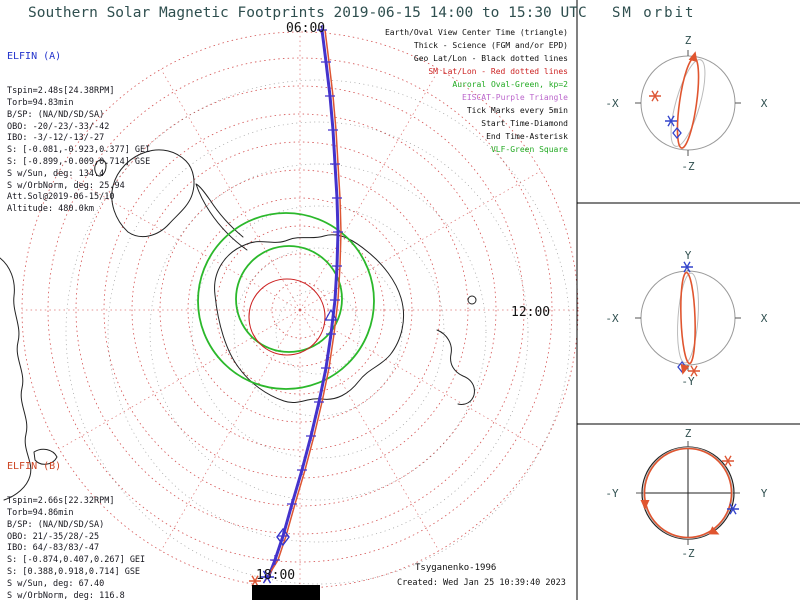 The height and width of the screenshot is (600, 800). What do you see at coordinates (498, 71) in the screenshot?
I see `legend-item: SM Lat/Lon - Red dotted lines` at bounding box center [498, 71].